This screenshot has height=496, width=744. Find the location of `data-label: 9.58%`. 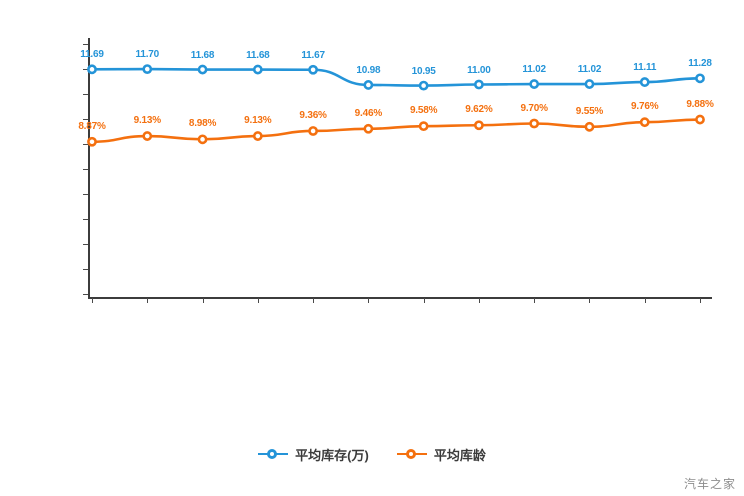

data-label: 9.58% is located at coordinates (423, 111).